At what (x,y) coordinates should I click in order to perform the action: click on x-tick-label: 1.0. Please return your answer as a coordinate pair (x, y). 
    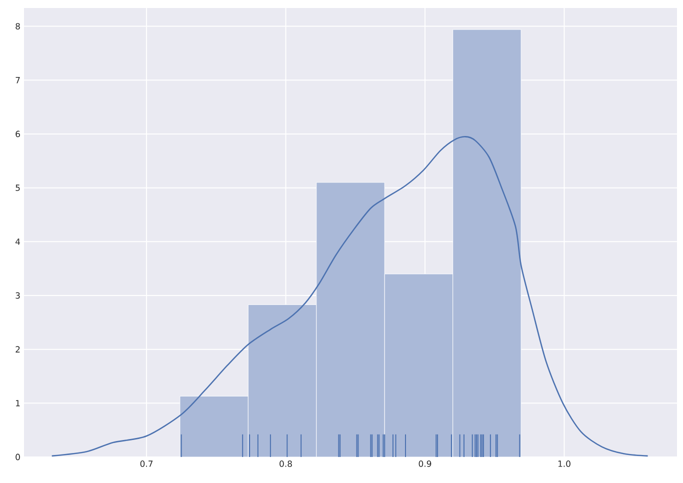
    Looking at the image, I should click on (564, 463).